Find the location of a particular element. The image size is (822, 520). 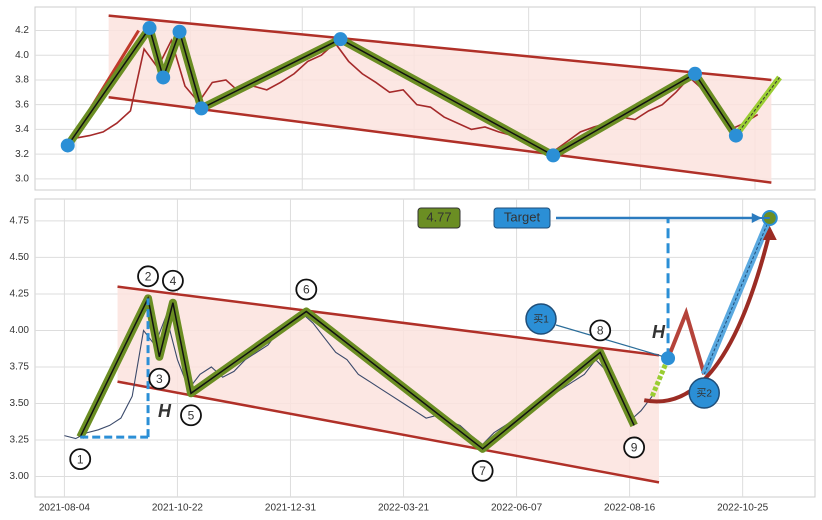

buy2-label: 买2 is located at coordinates (704, 394).